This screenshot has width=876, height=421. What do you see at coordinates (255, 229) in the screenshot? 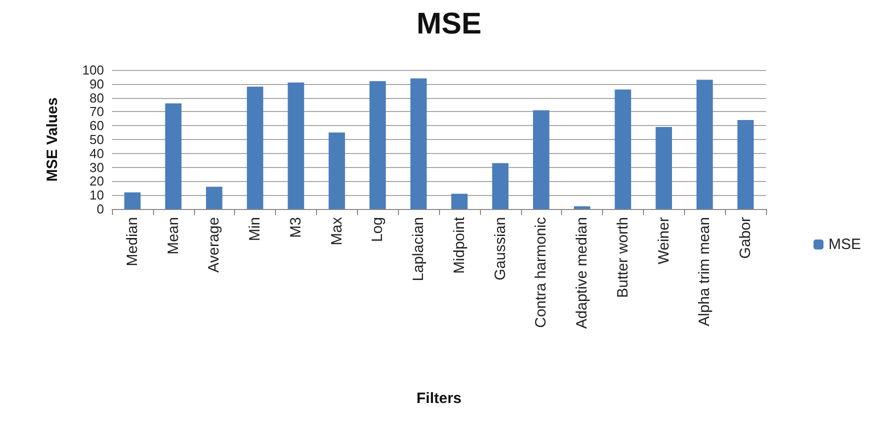
I see `x-tick-label: Min` at bounding box center [255, 229].